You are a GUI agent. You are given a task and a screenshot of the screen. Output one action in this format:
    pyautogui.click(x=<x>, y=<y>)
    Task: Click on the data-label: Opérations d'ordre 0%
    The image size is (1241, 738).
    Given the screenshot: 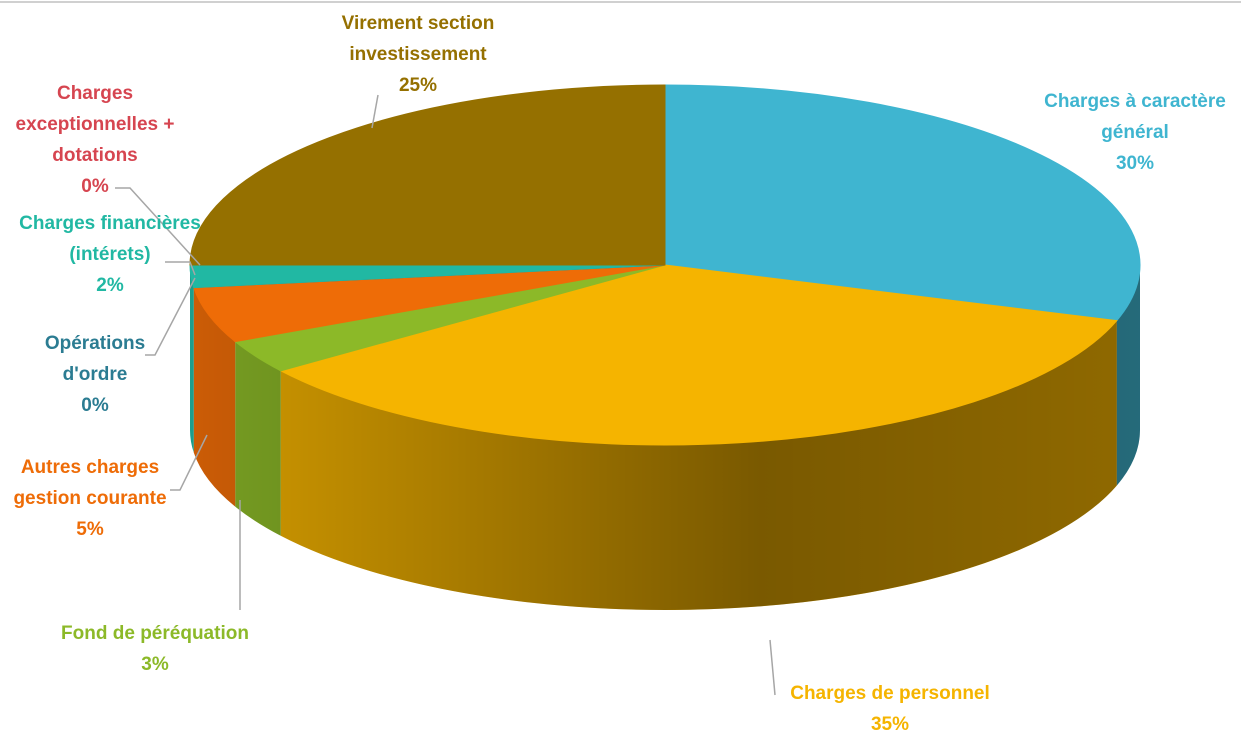 What is the action you would take?
    pyautogui.click(x=95, y=374)
    